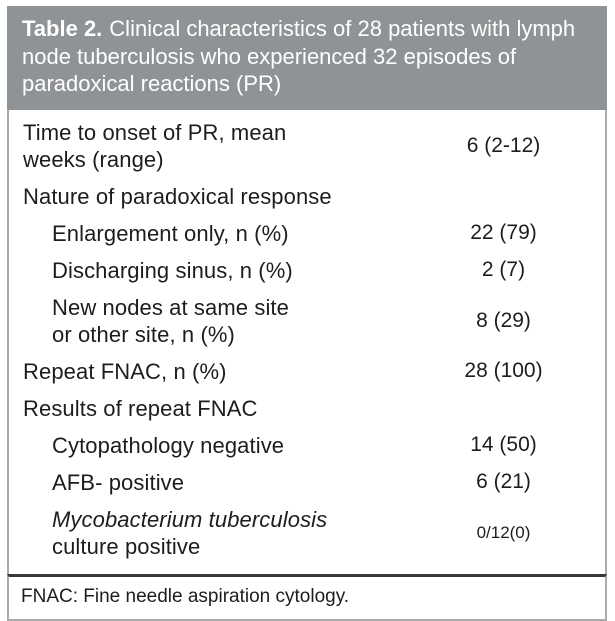 This screenshot has height=621, width=615. I want to click on table-row: Cytopathology negative 14 (50), so click(307, 445).